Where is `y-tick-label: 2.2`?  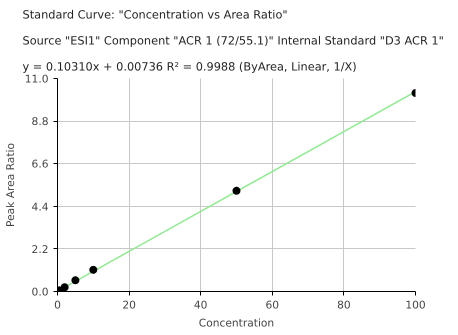 y-tick-label: 2.2 is located at coordinates (40, 249).